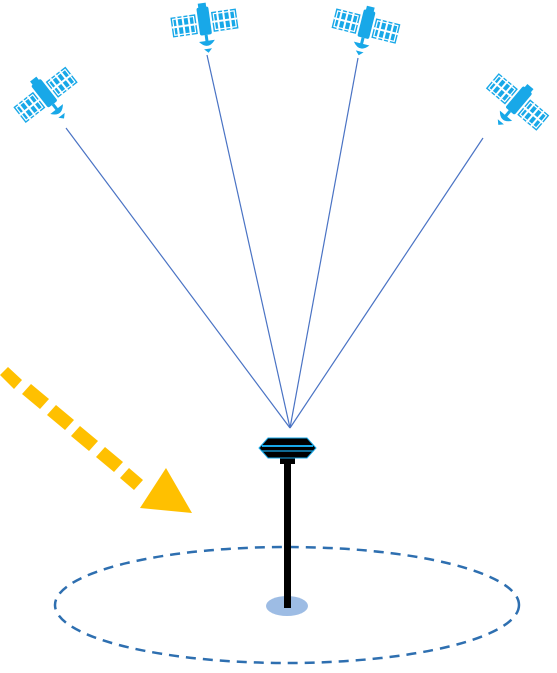 This screenshot has height=673, width=557. I want to click on arrow-head, so click(166, 490).